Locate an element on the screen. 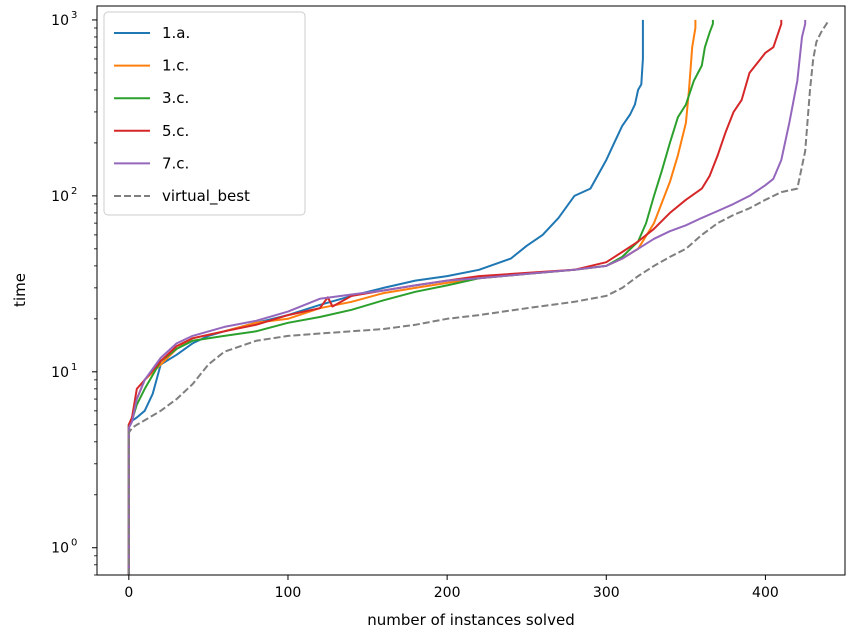 Image resolution: width=854 pixels, height=636 pixels. x-tick-label: 300 is located at coordinates (606, 593).